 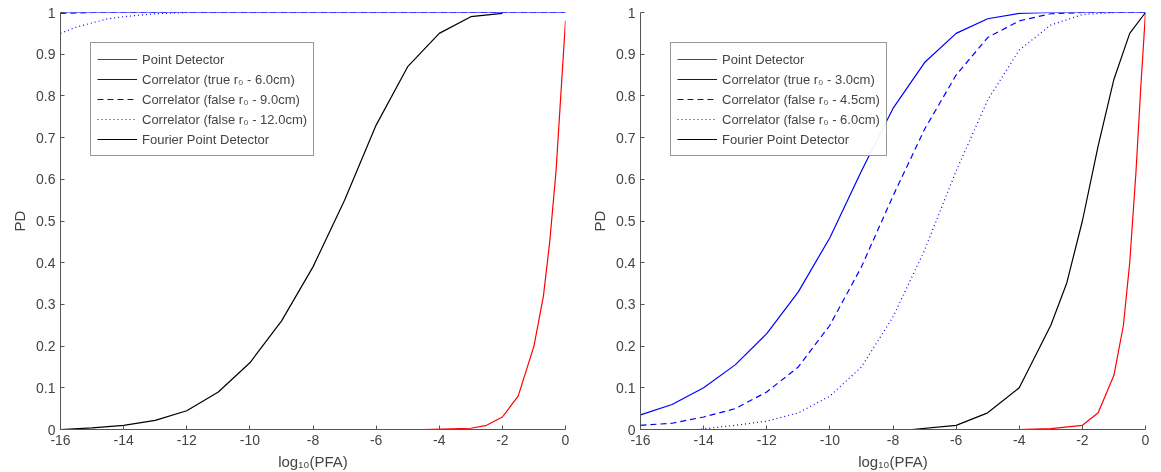 I want to click on legend-label: Correlator (false r₀ - 12.0cm), so click(x=225, y=119).